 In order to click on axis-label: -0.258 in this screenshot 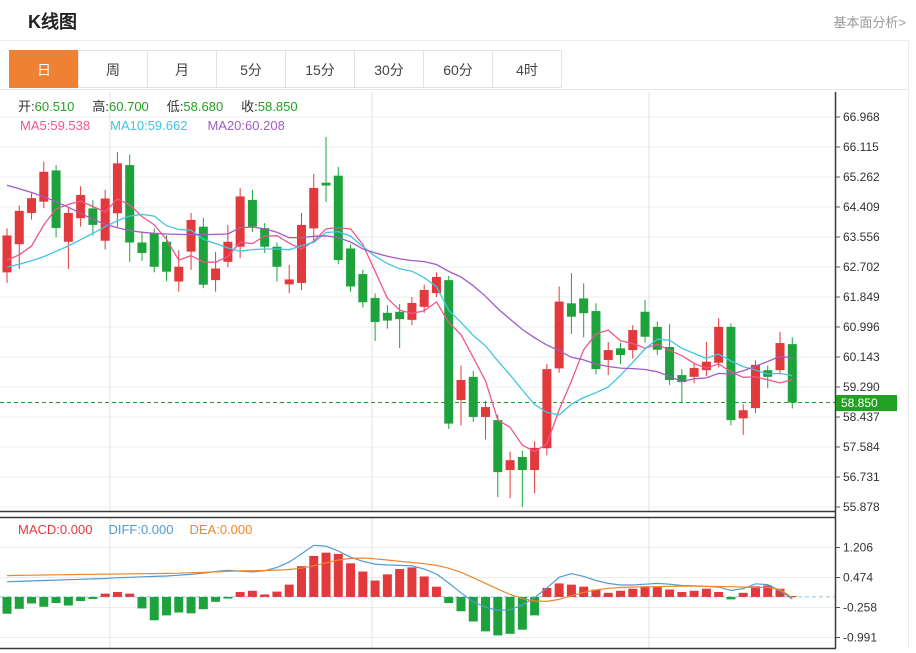, I will do `click(860, 608)`.